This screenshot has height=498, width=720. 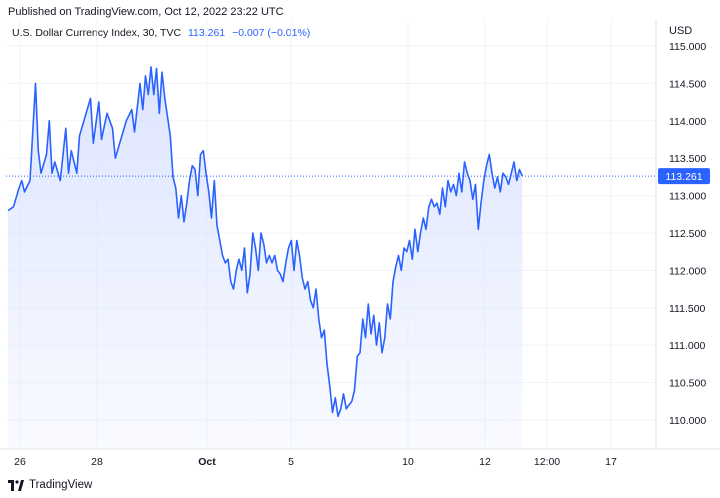 What do you see at coordinates (291, 462) in the screenshot?
I see `x-tick-label: 5` at bounding box center [291, 462].